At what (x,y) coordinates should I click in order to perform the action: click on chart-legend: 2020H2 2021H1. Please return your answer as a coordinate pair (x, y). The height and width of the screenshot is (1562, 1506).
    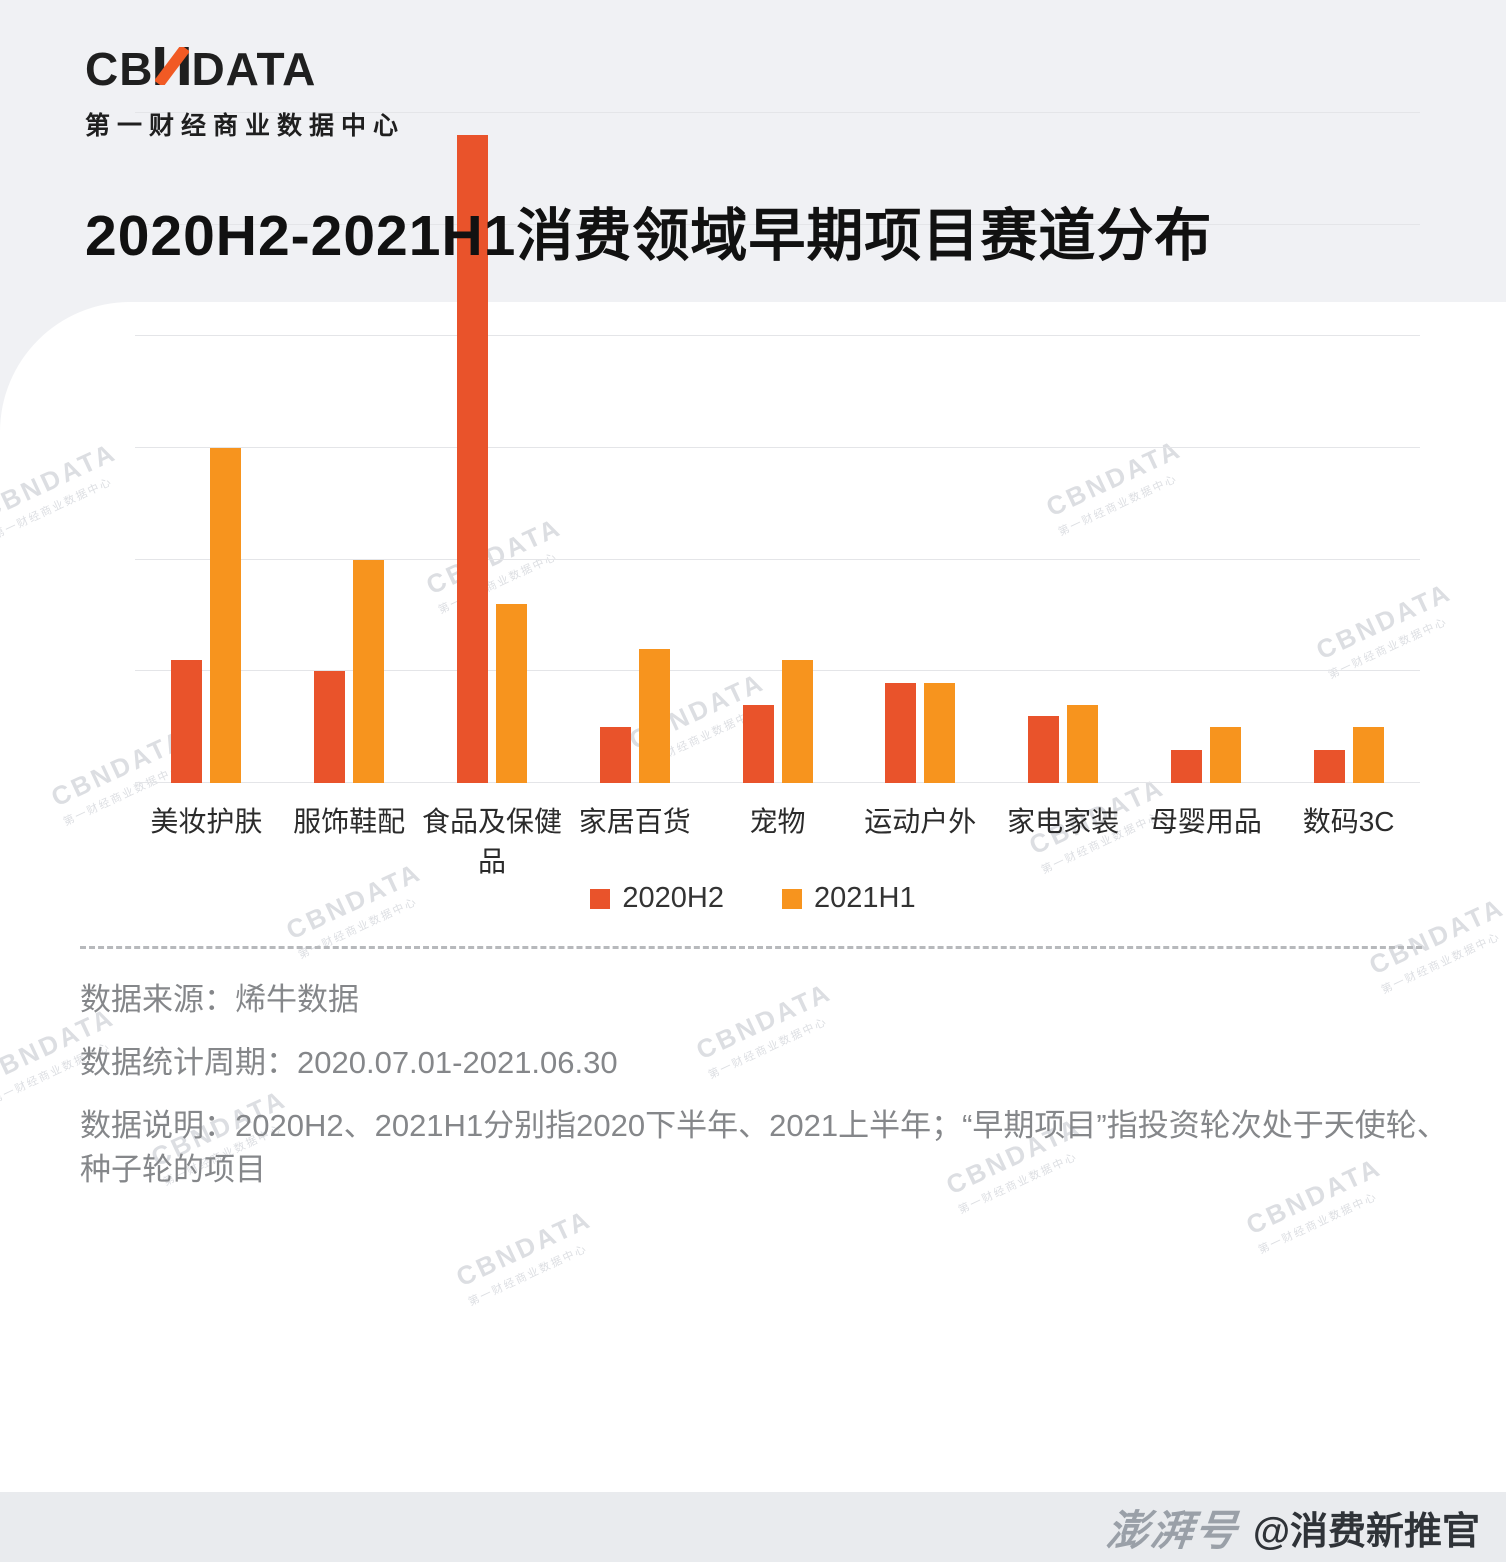
    Looking at the image, I should click on (753, 898).